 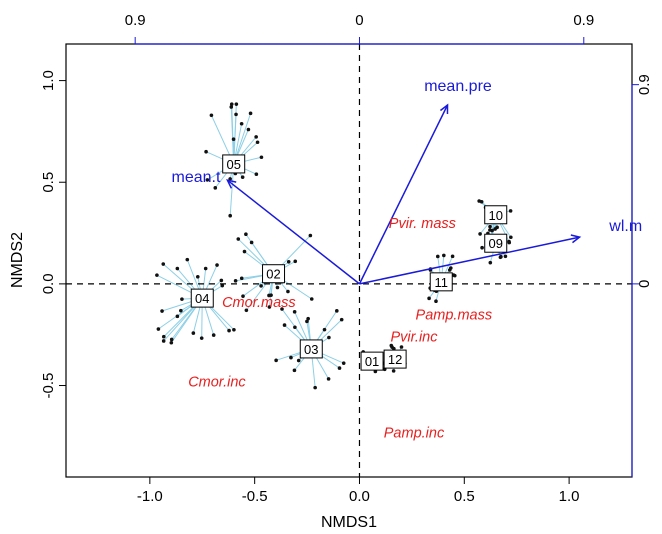 I want to click on x-axis-tick-label: -0.5, so click(x=255, y=496).